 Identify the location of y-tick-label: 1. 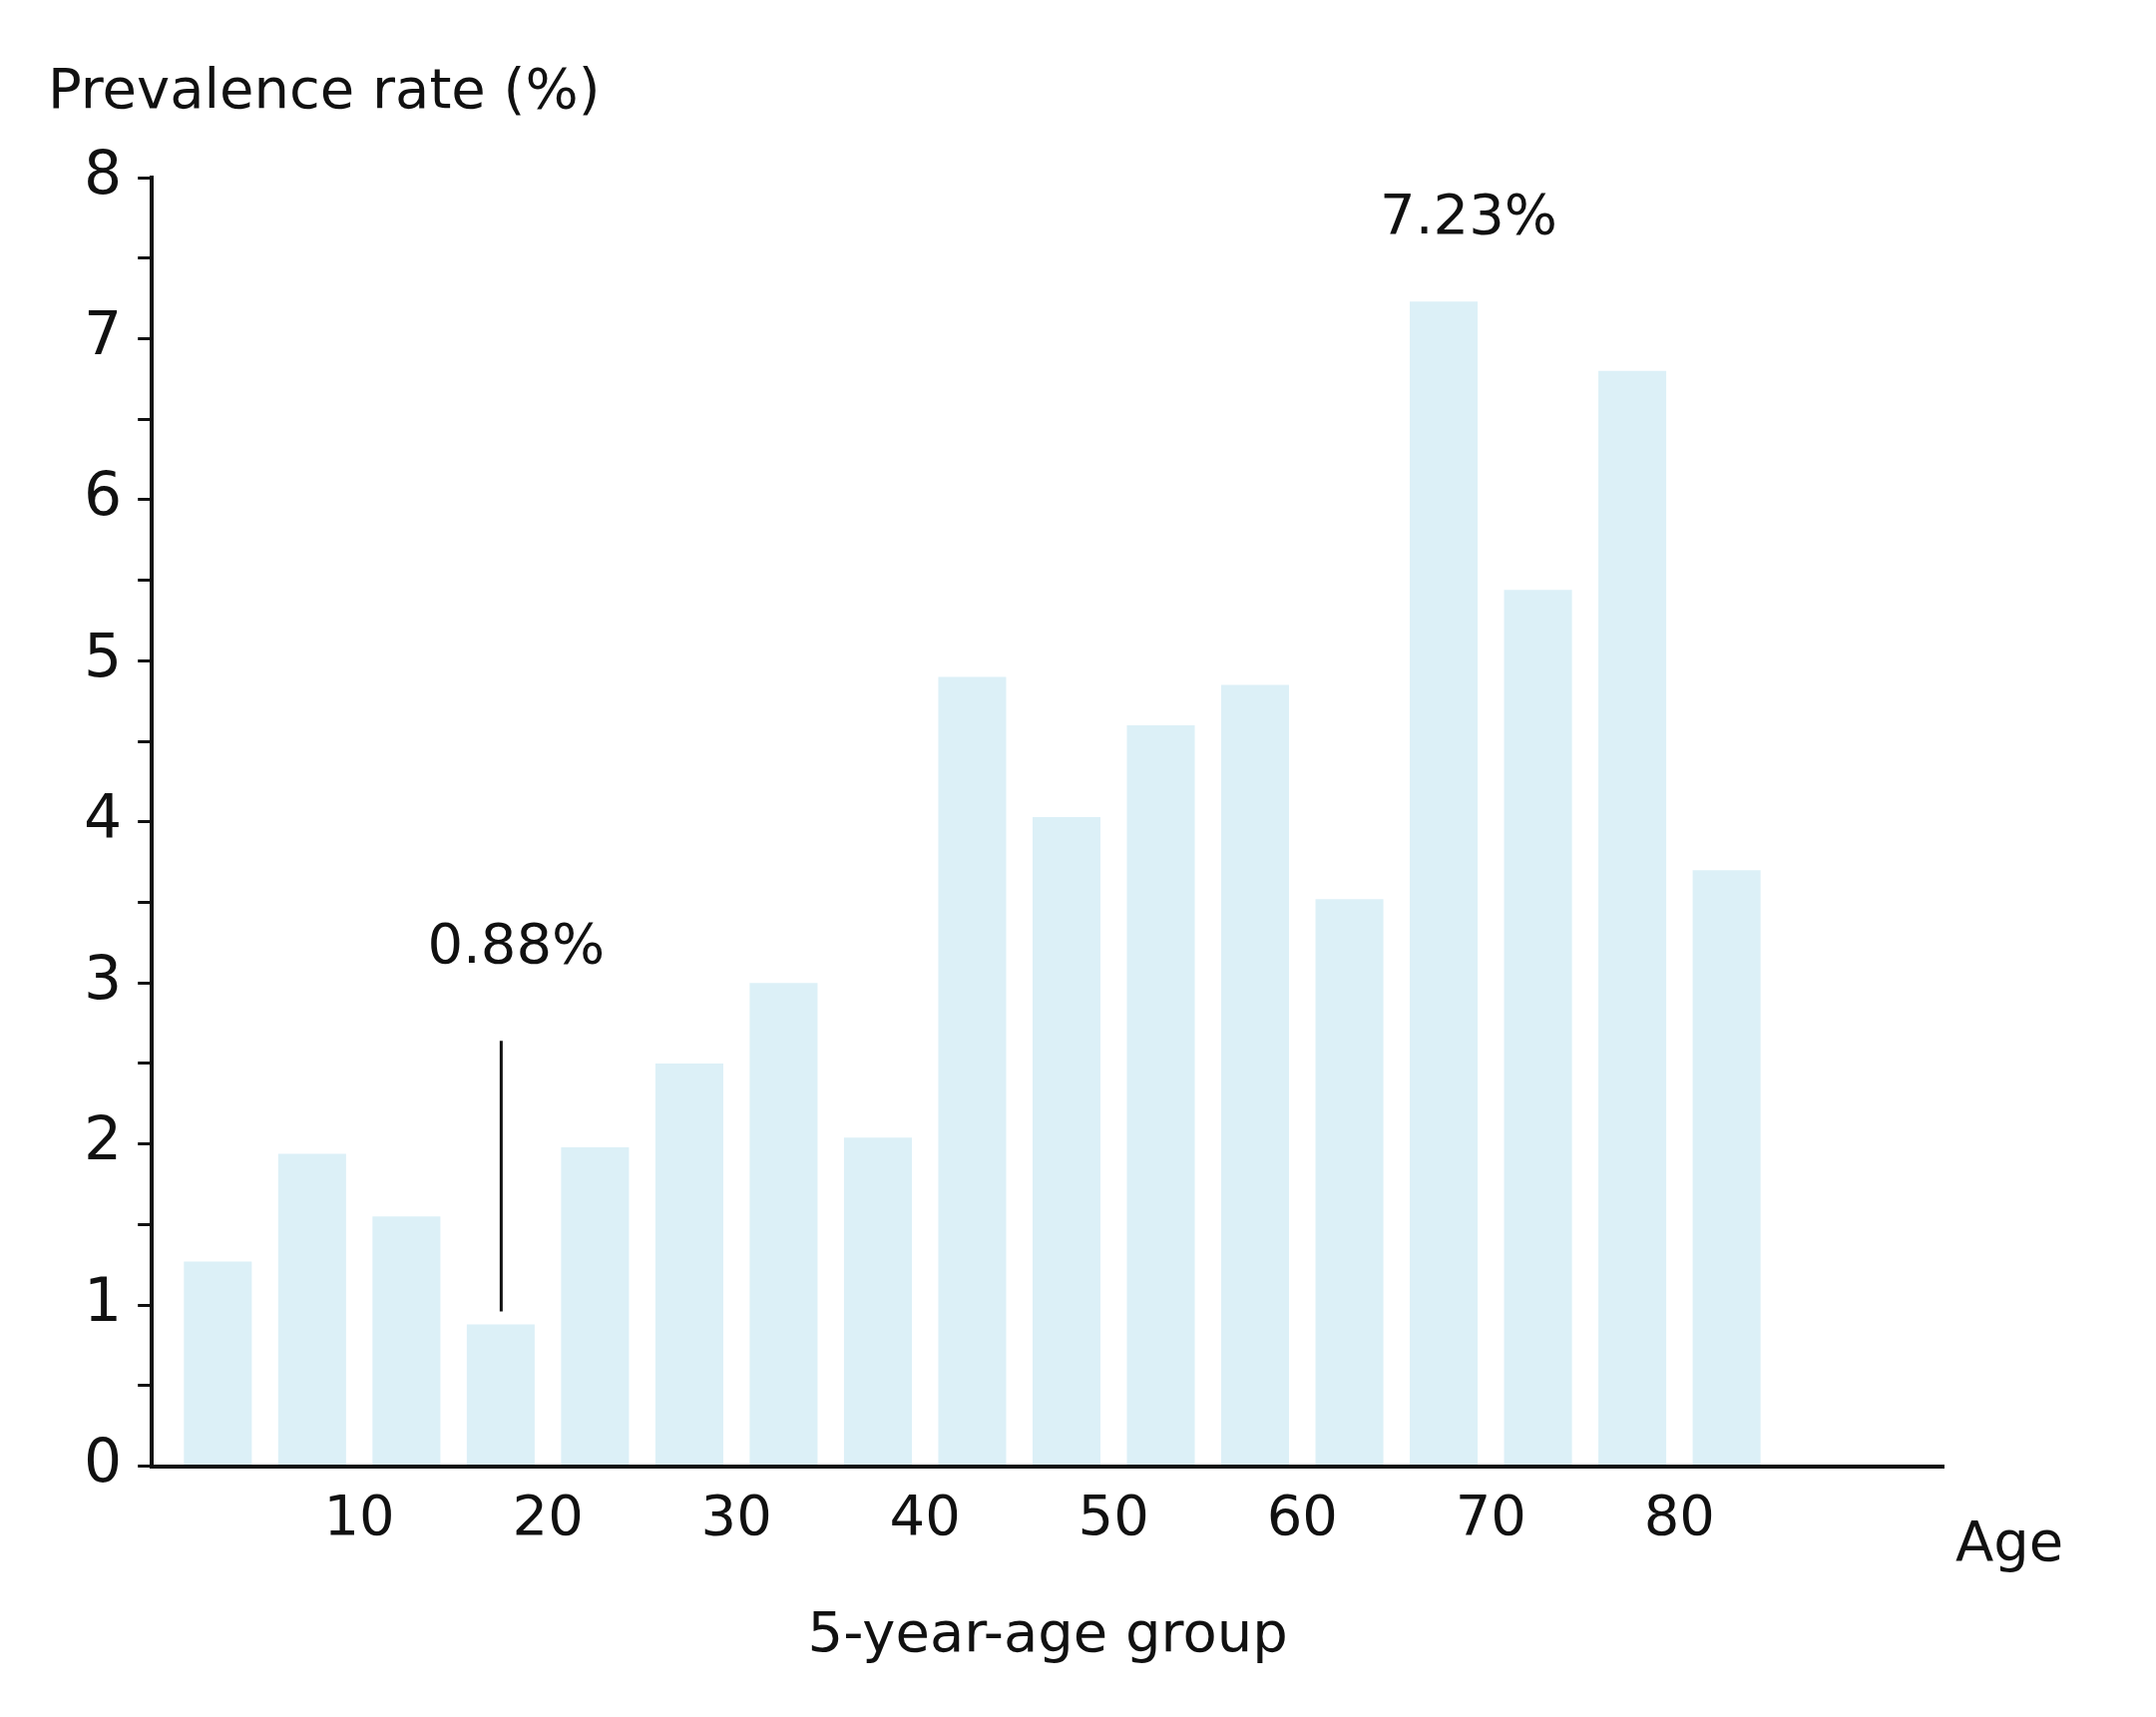
(103, 1299).